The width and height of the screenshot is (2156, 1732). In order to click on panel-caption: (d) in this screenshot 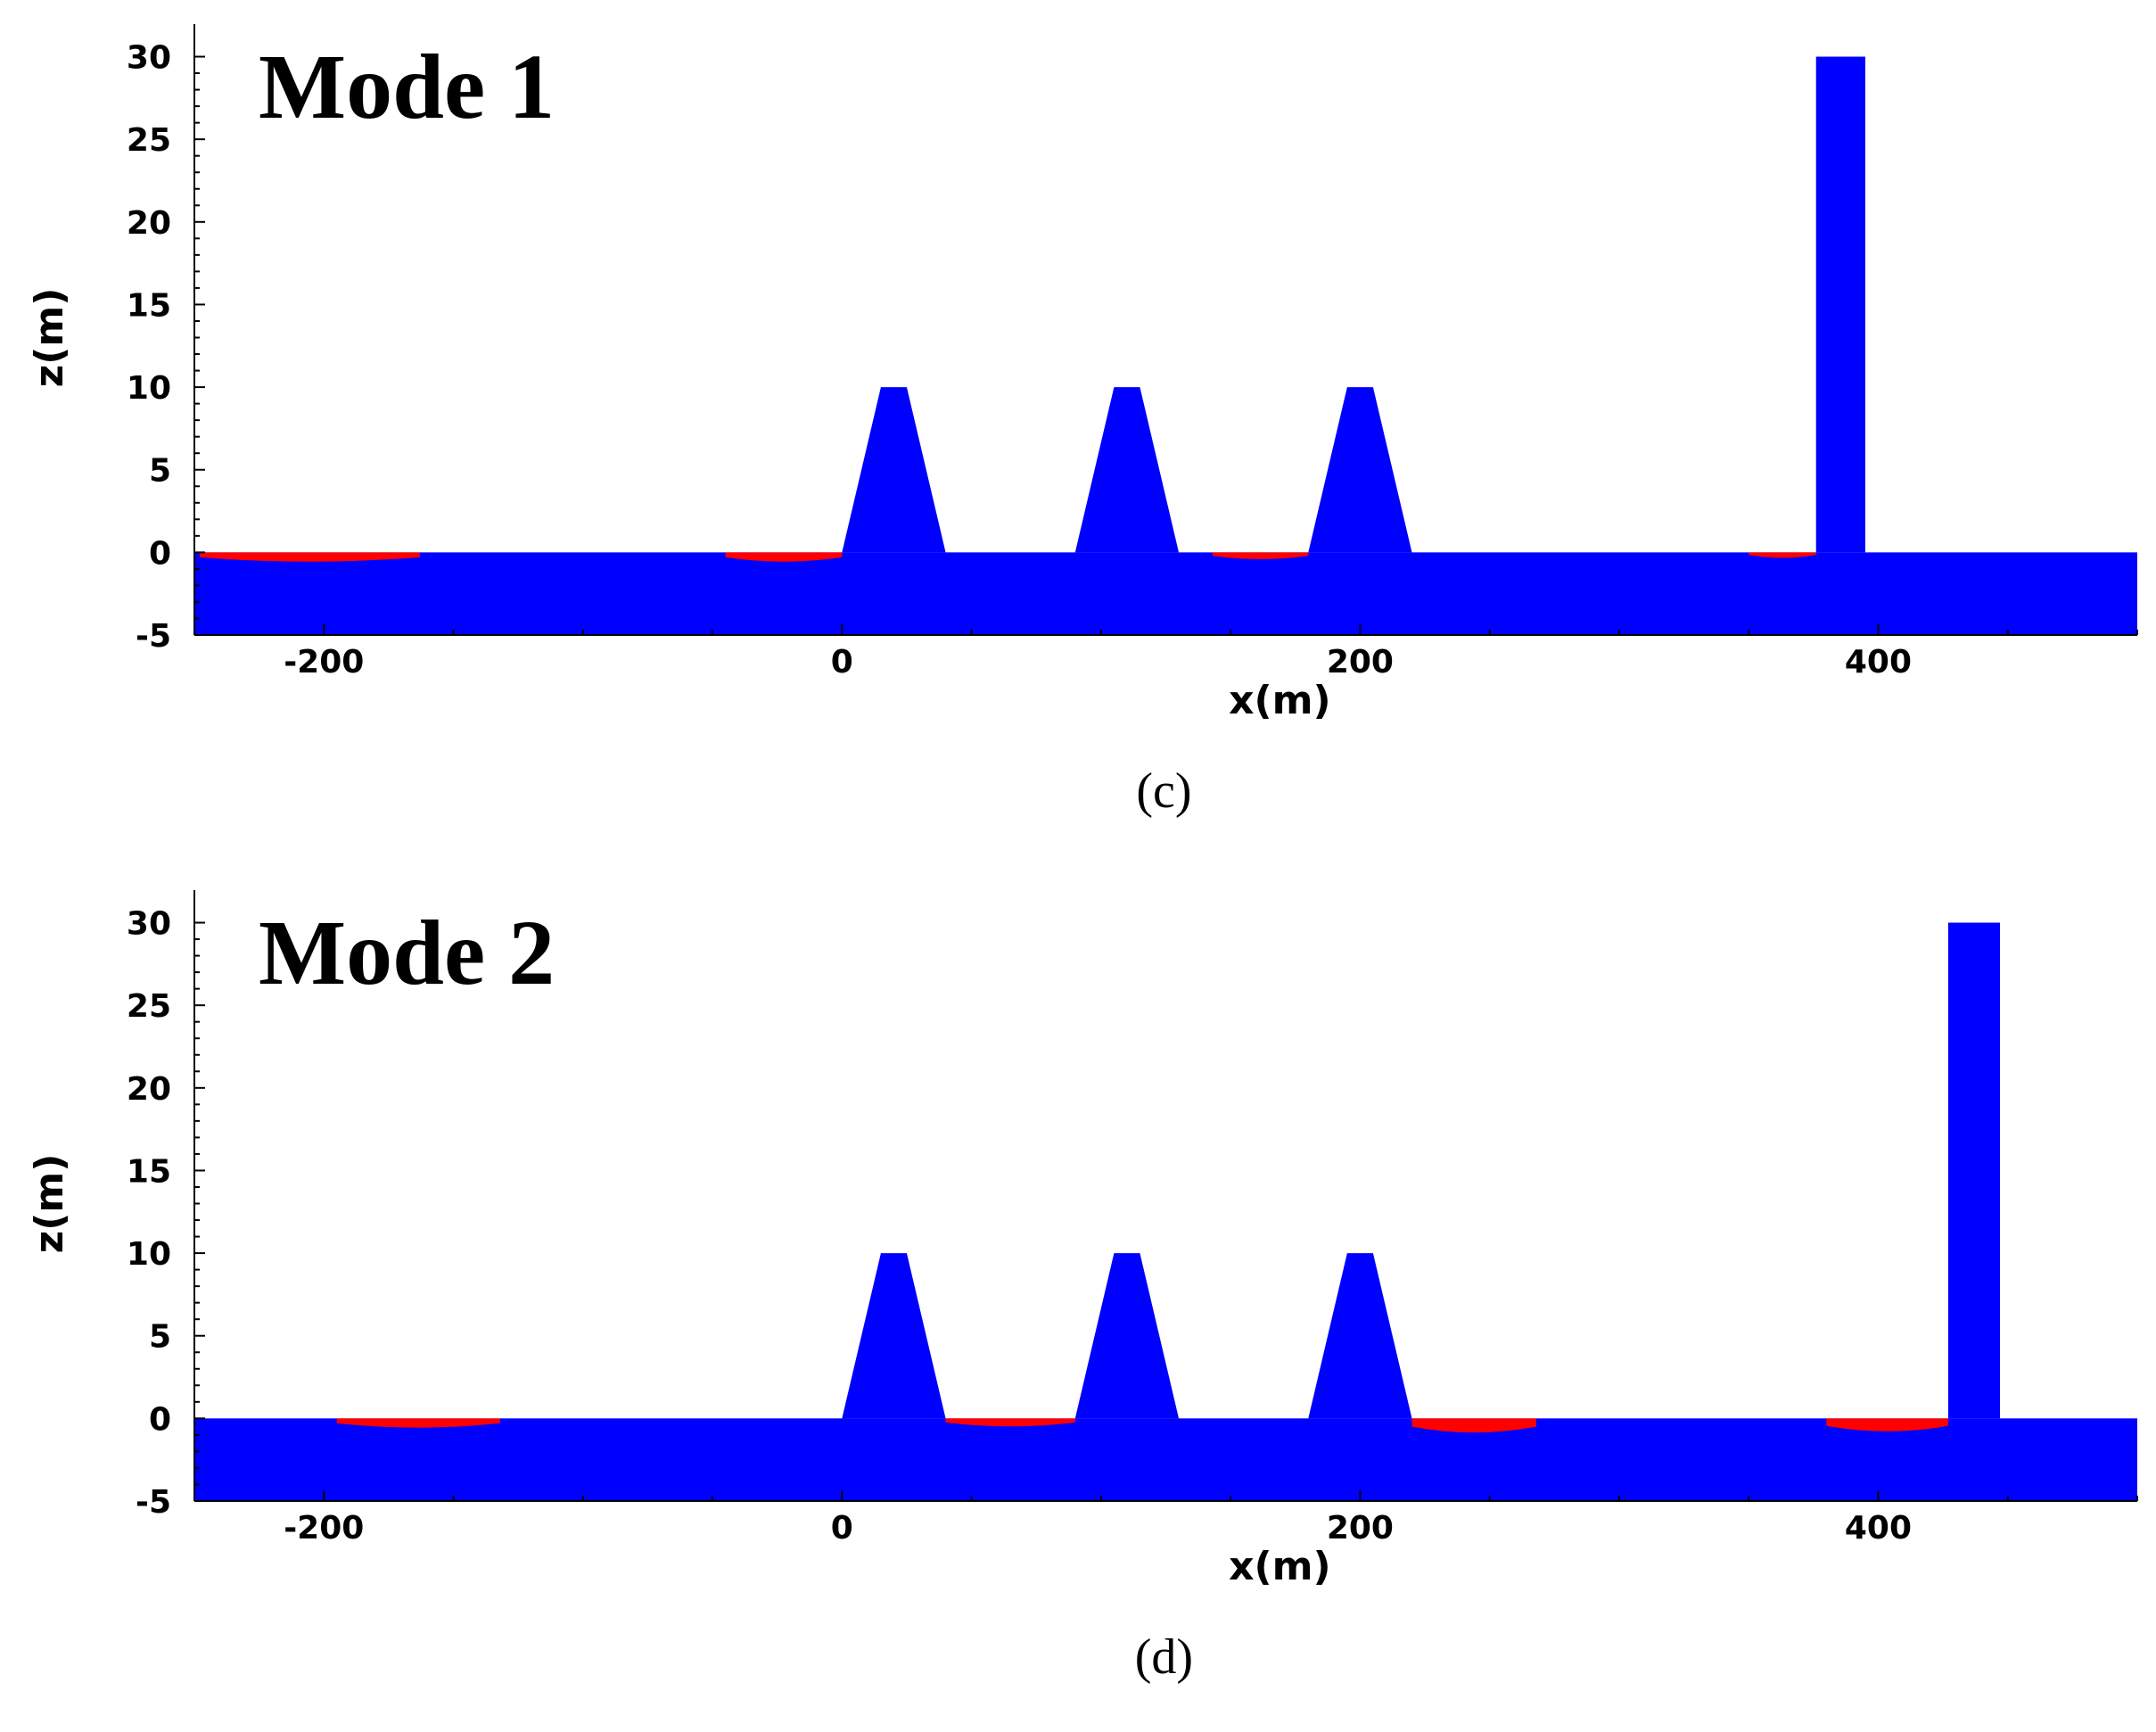, I will do `click(1164, 1657)`.